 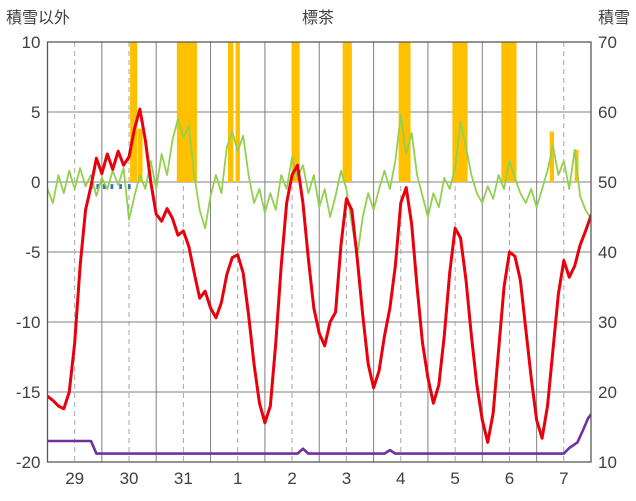 What do you see at coordinates (613, 18) in the screenshot?
I see `right-axis-label: 積雪` at bounding box center [613, 18].